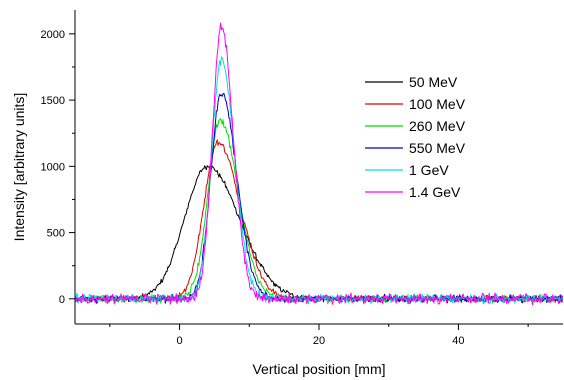 This screenshot has height=380, width=564. What do you see at coordinates (56, 234) in the screenshot?
I see `y-tick-label: 500` at bounding box center [56, 234].